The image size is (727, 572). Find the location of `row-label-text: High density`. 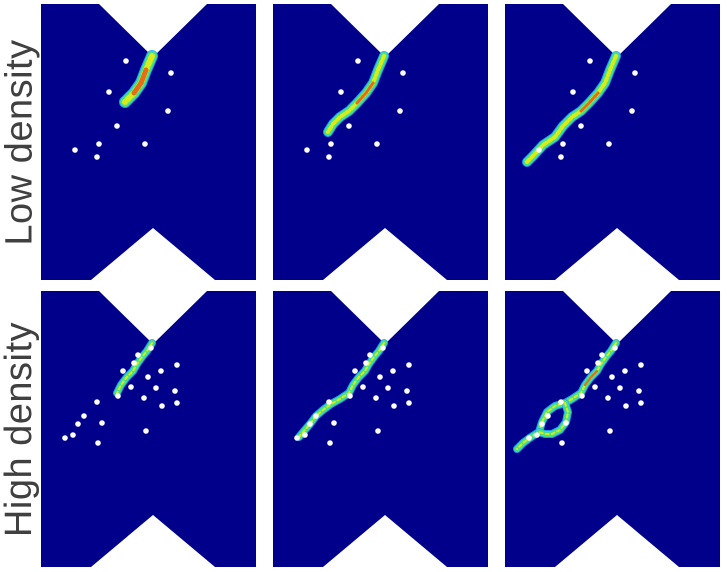

row-label-text: High density is located at coordinates (20, 429).